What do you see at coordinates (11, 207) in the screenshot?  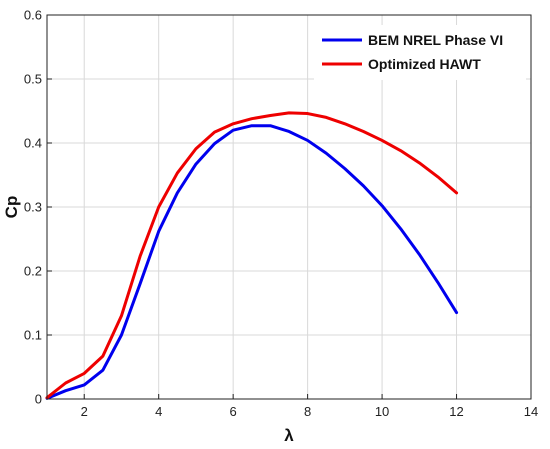 I see `y-axis-label: Cp` at bounding box center [11, 207].